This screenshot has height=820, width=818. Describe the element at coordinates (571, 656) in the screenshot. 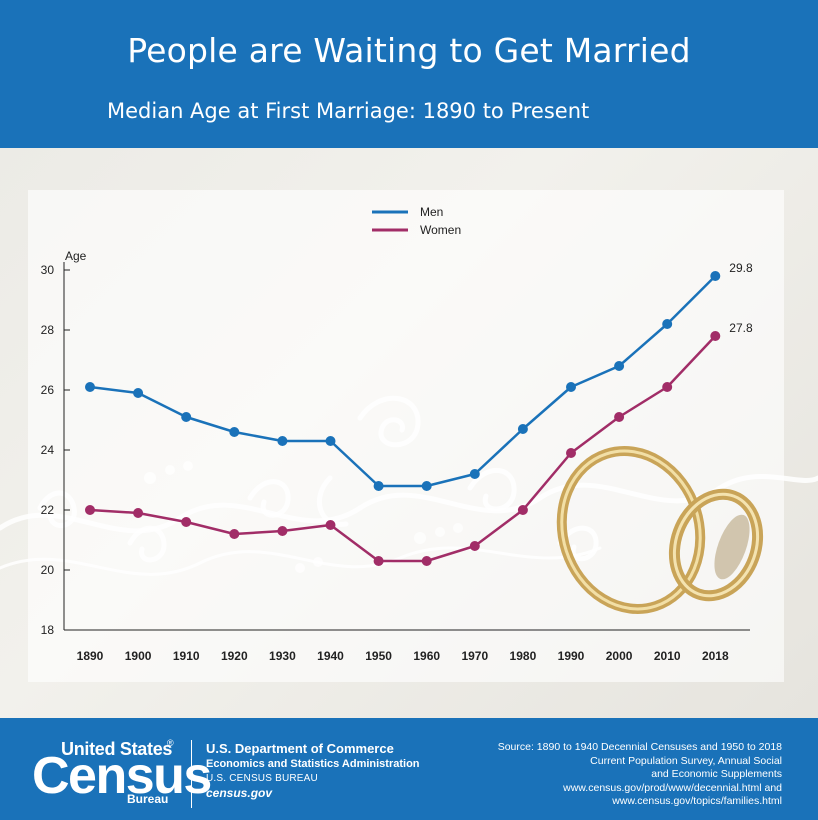

I see `x-tick-label: 1990` at that location.